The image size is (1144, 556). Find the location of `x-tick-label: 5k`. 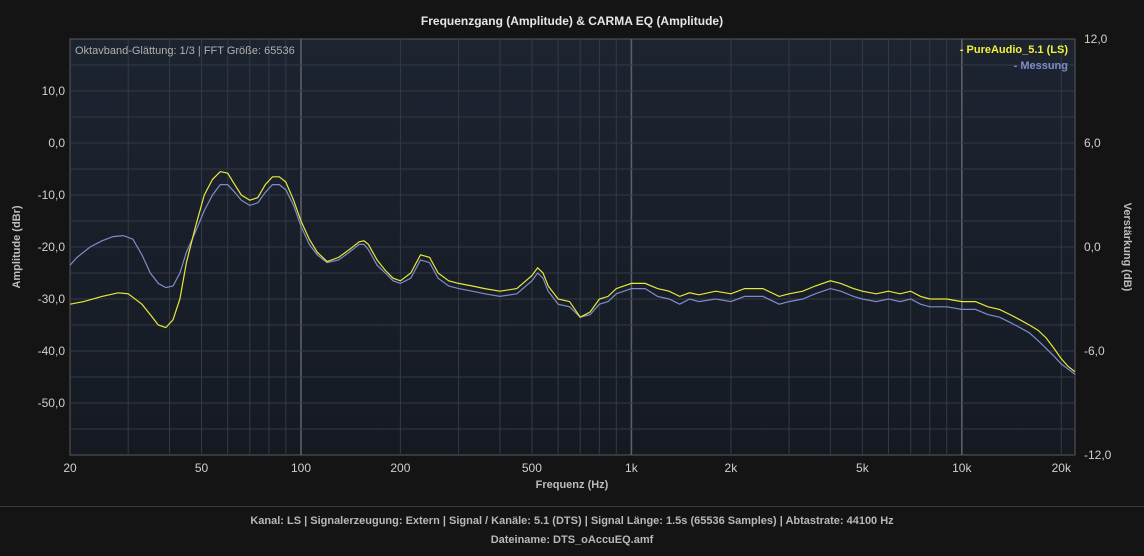

x-tick-label: 5k is located at coordinates (863, 468).